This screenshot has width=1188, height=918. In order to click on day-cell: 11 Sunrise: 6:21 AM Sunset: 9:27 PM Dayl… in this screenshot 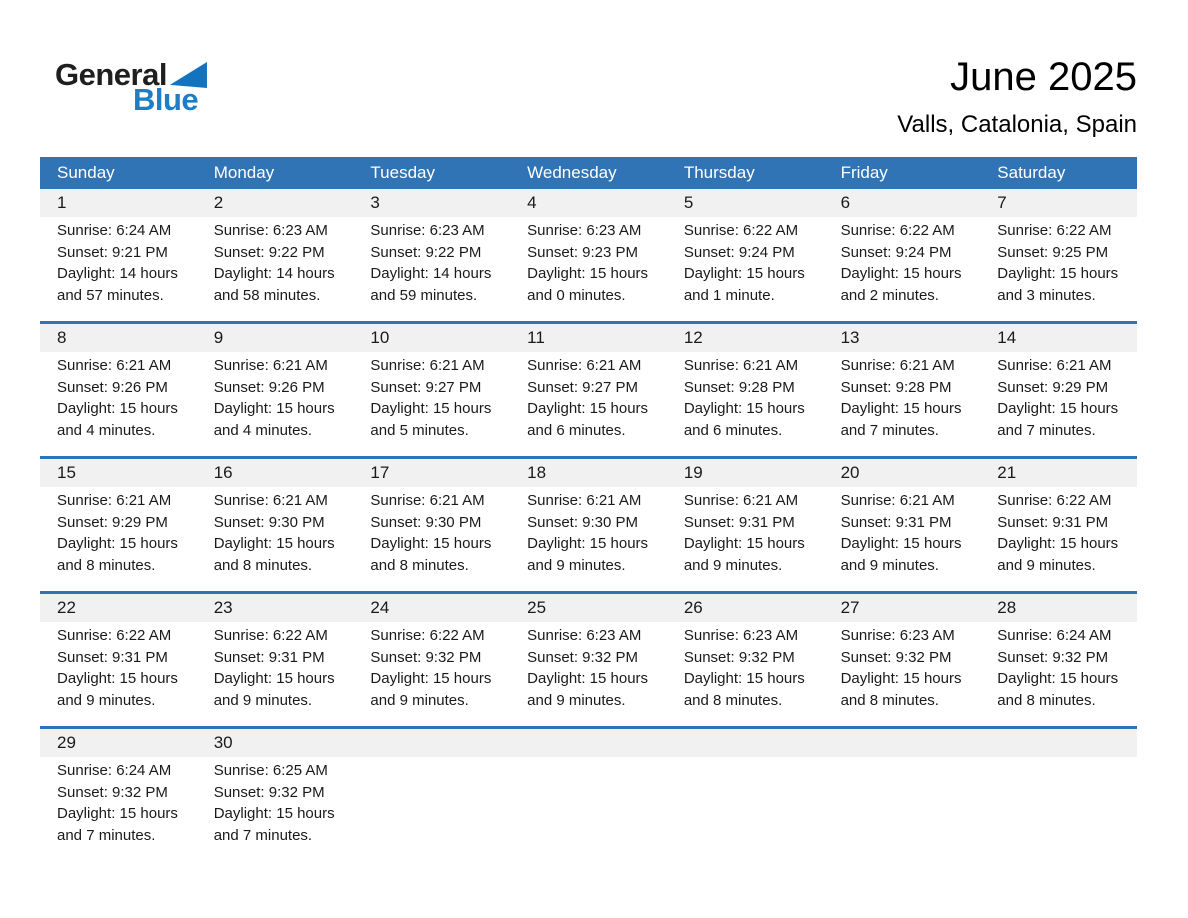, I will do `click(588, 383)`.